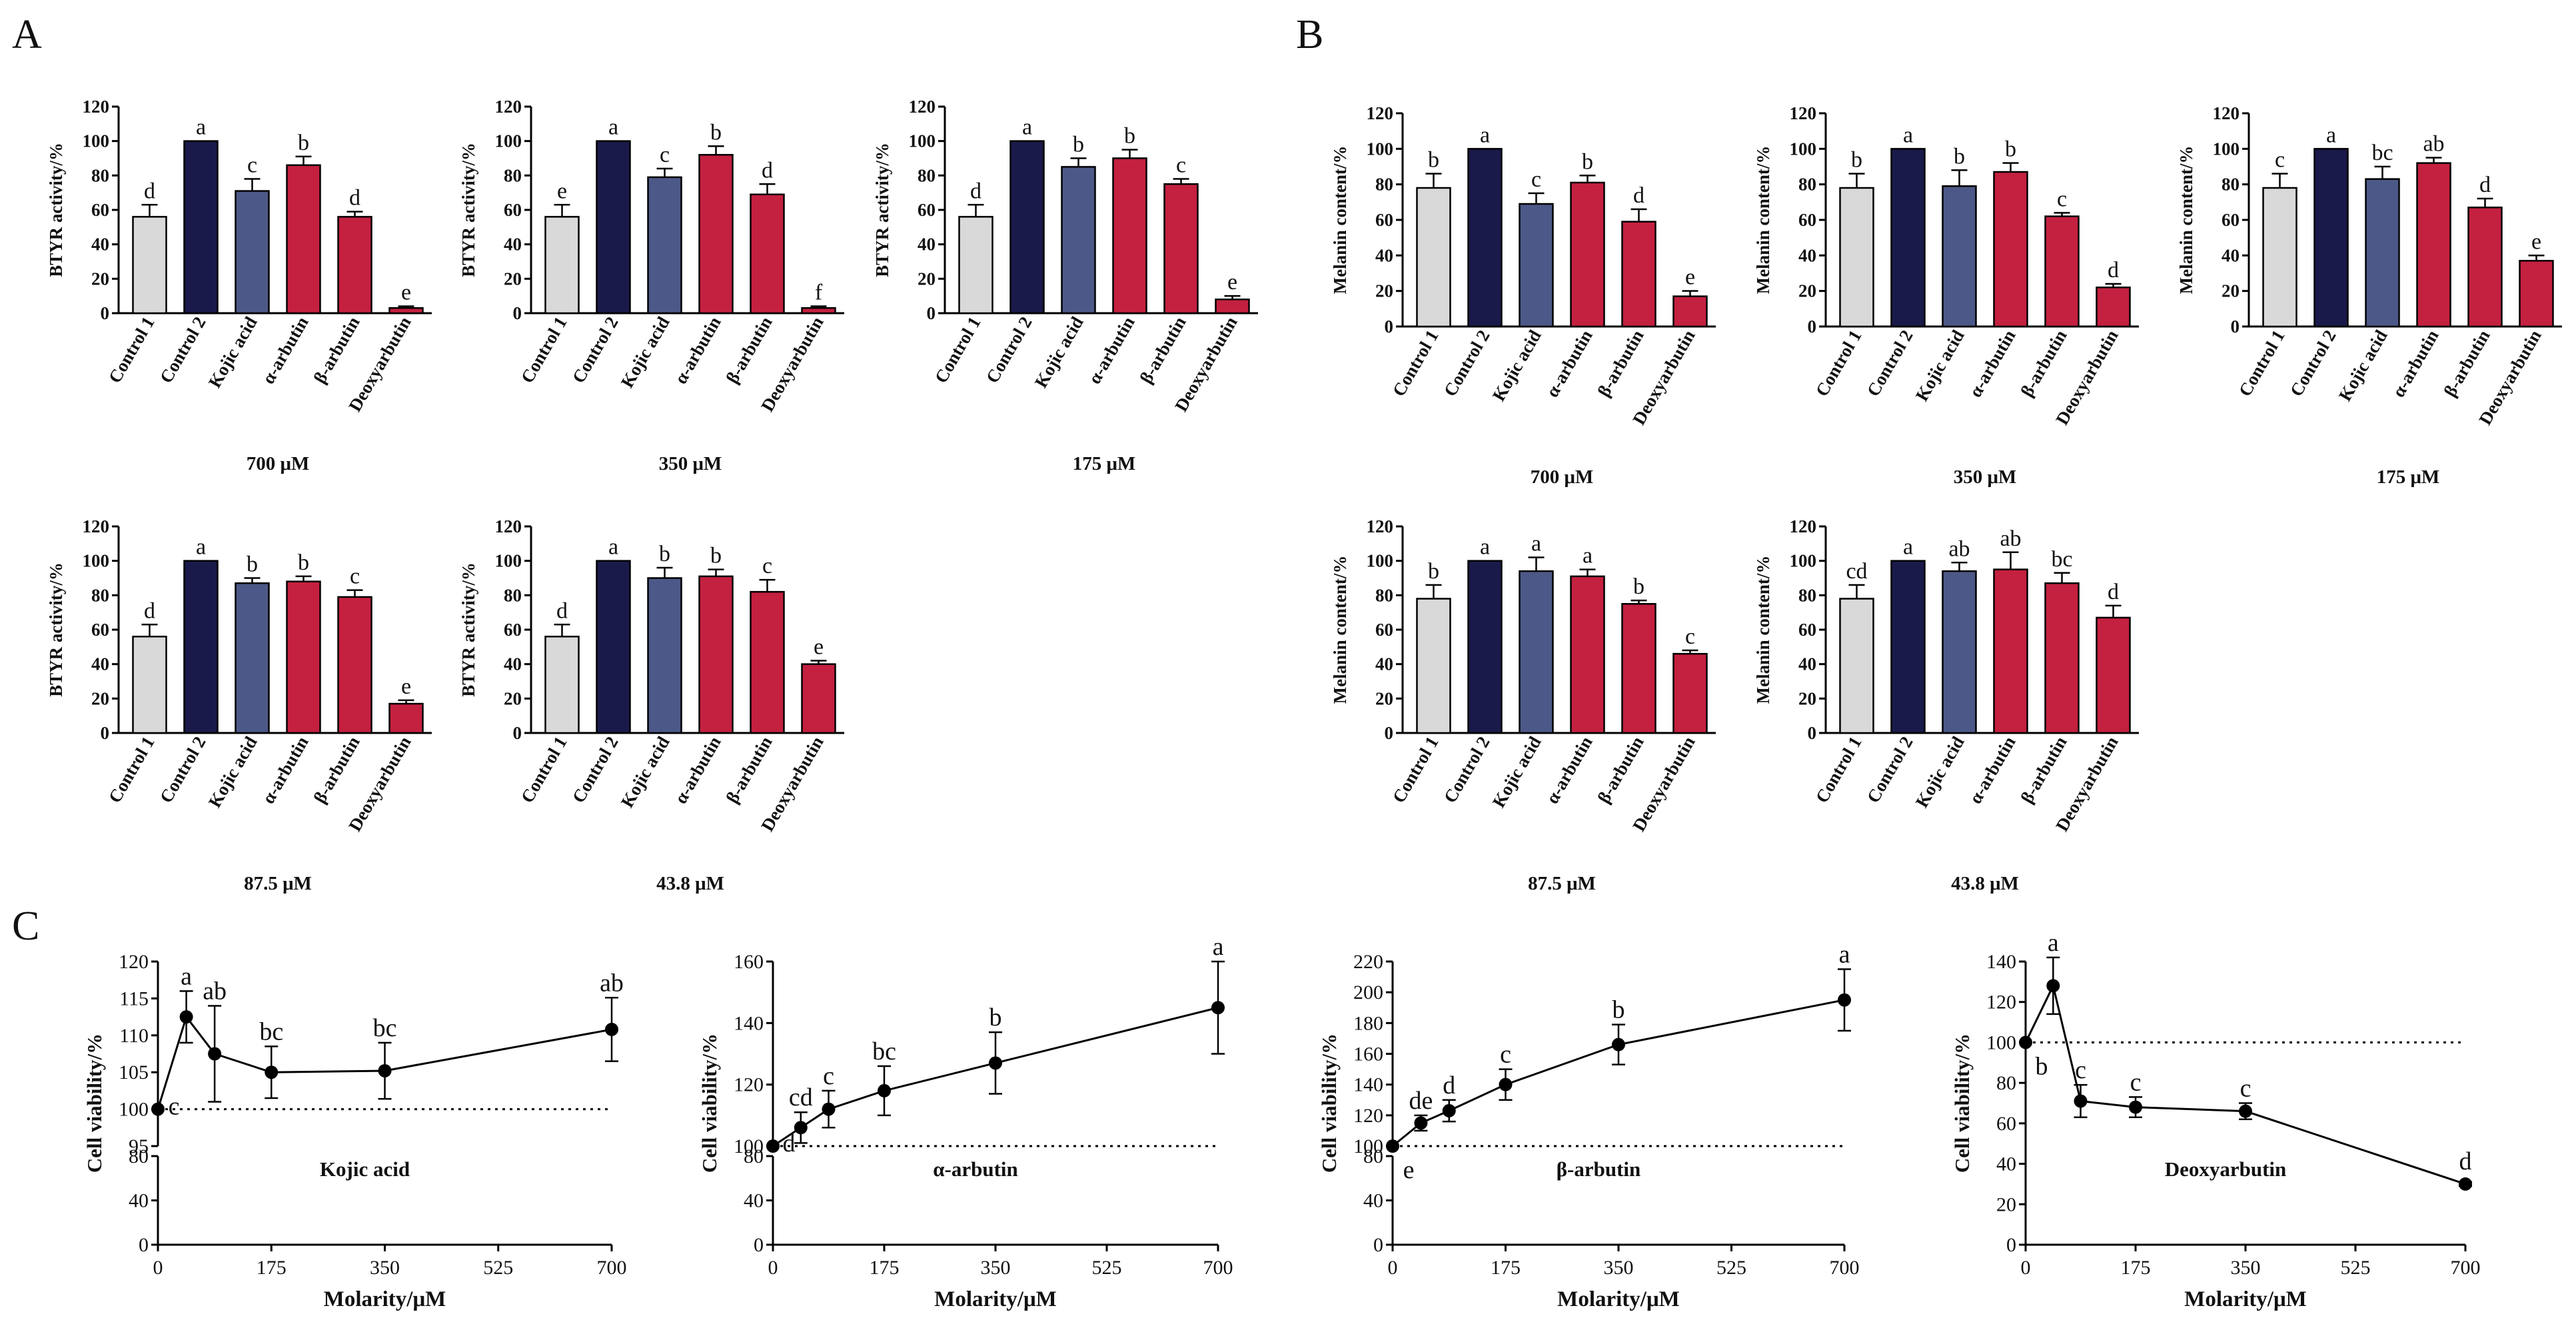  I want to click on y-tick-label: 160, so click(1368, 1054).